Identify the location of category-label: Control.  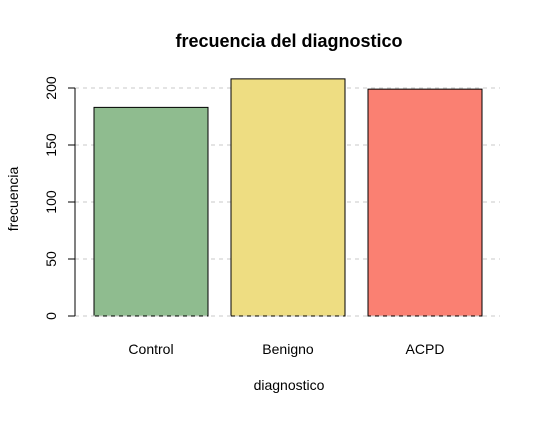
(150, 349).